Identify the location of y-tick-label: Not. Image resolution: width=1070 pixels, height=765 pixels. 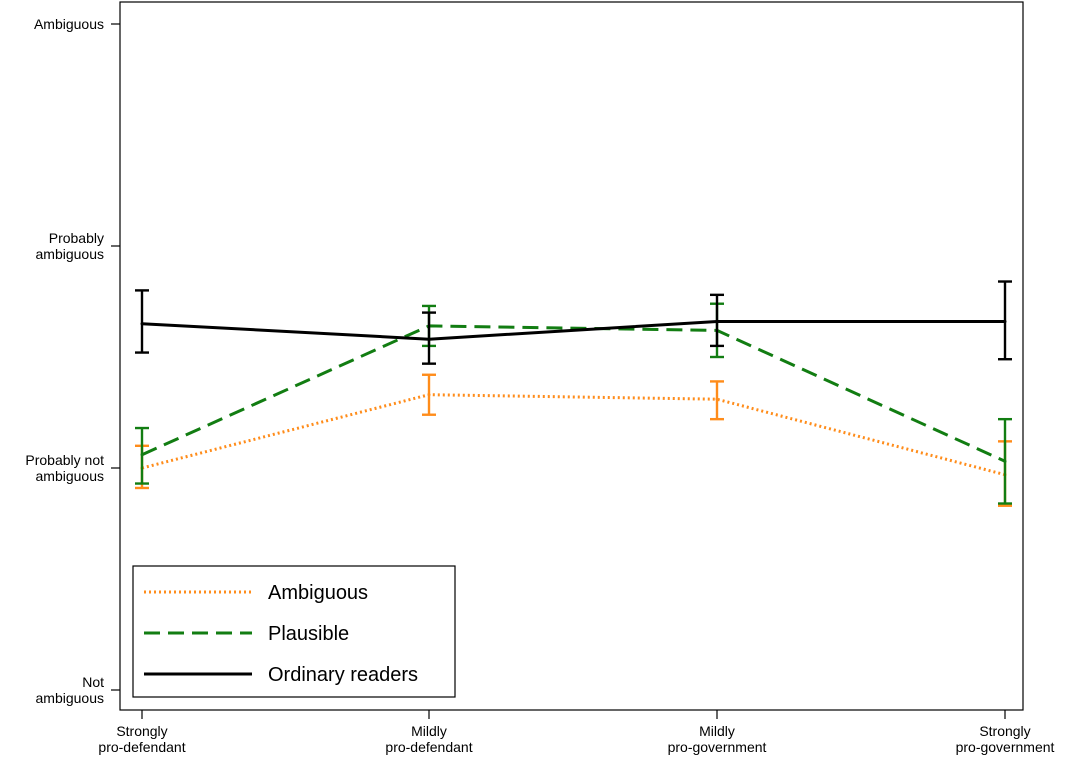
(93, 682).